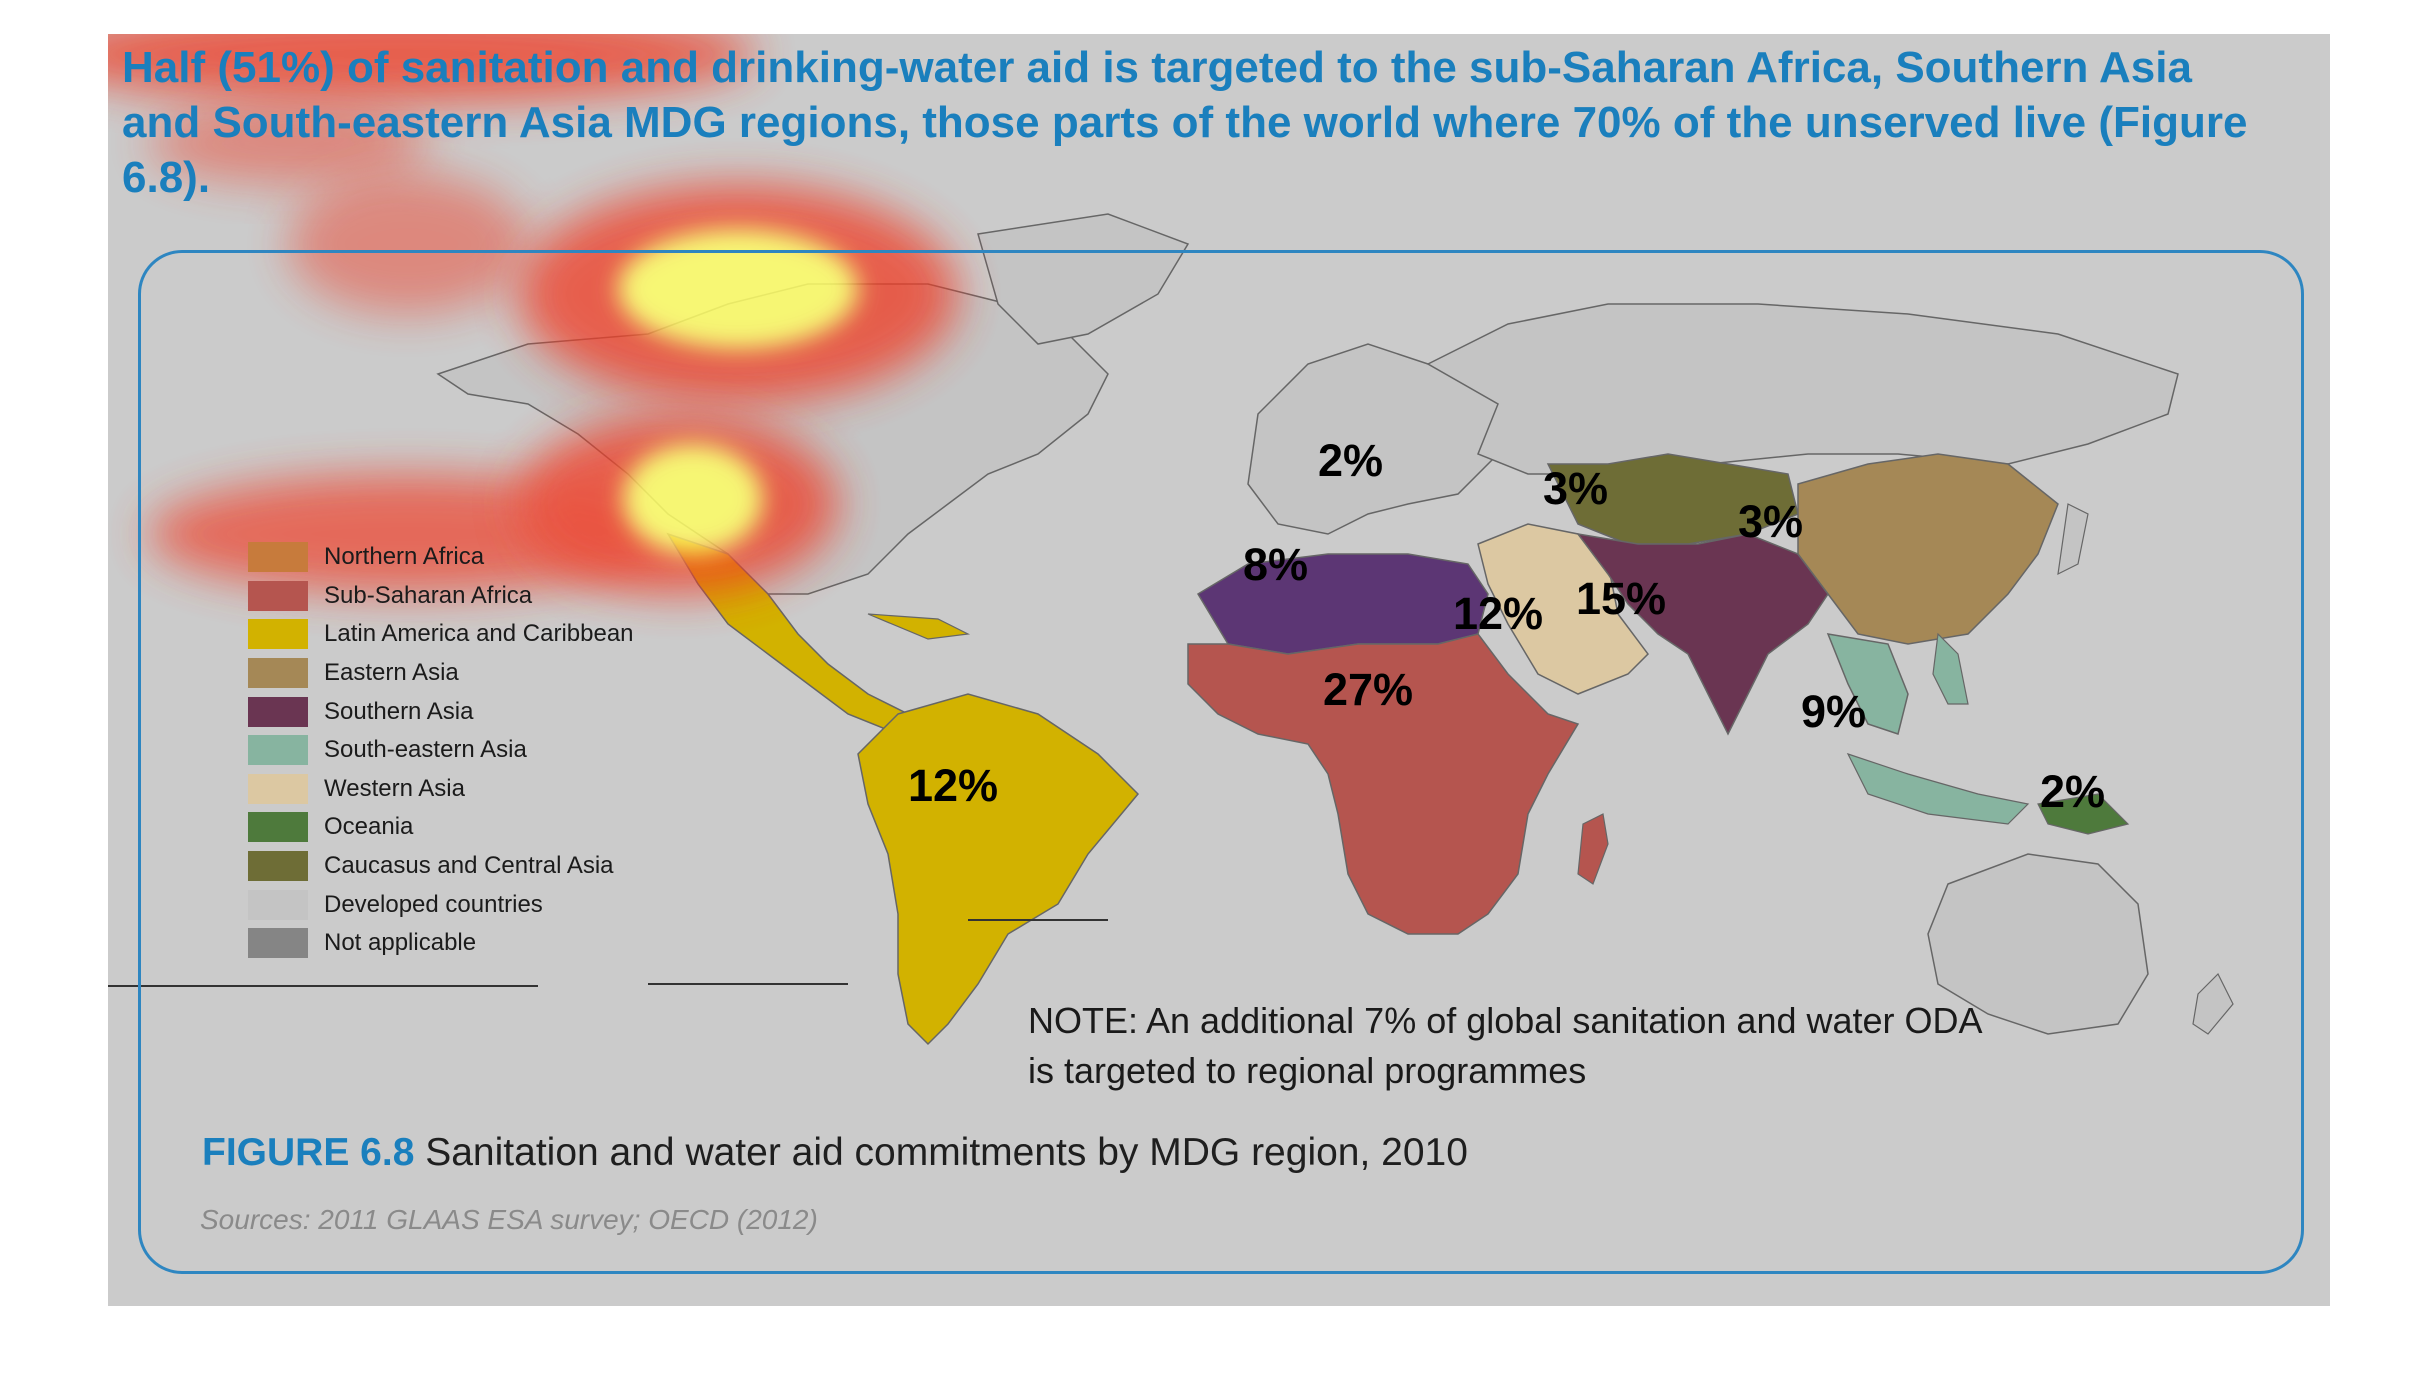 Image resolution: width=2426 pixels, height=1394 pixels. Describe the element at coordinates (428, 595) in the screenshot. I see `legend-label: Sub-Saharan Africa` at that location.